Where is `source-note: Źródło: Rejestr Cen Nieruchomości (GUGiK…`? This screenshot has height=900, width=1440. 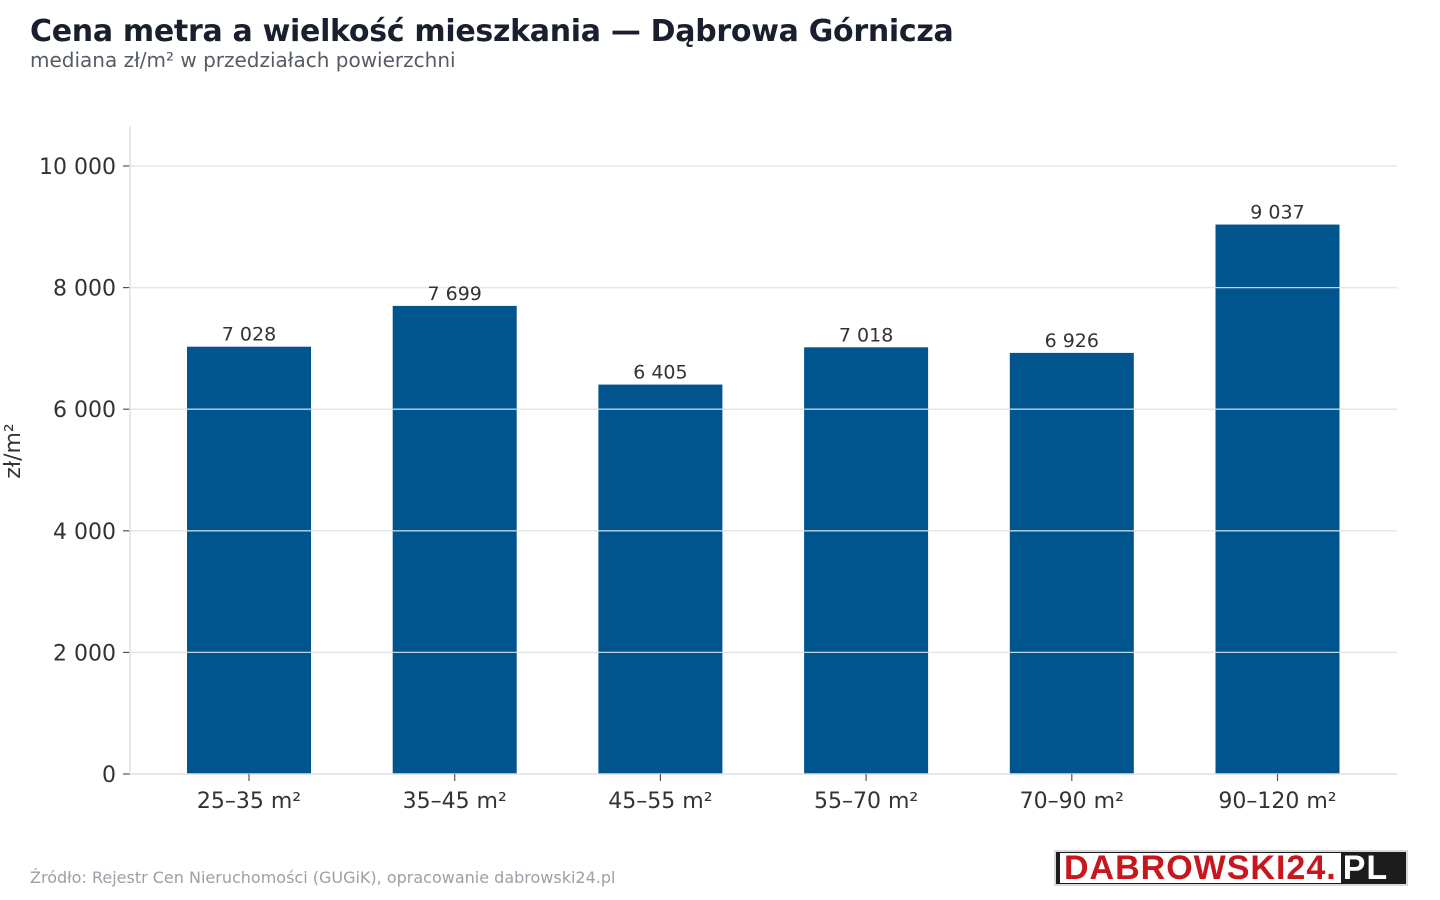
source-note: Źródło: Rejestr Cen Nieruchomości (GUGiK… is located at coordinates (323, 877).